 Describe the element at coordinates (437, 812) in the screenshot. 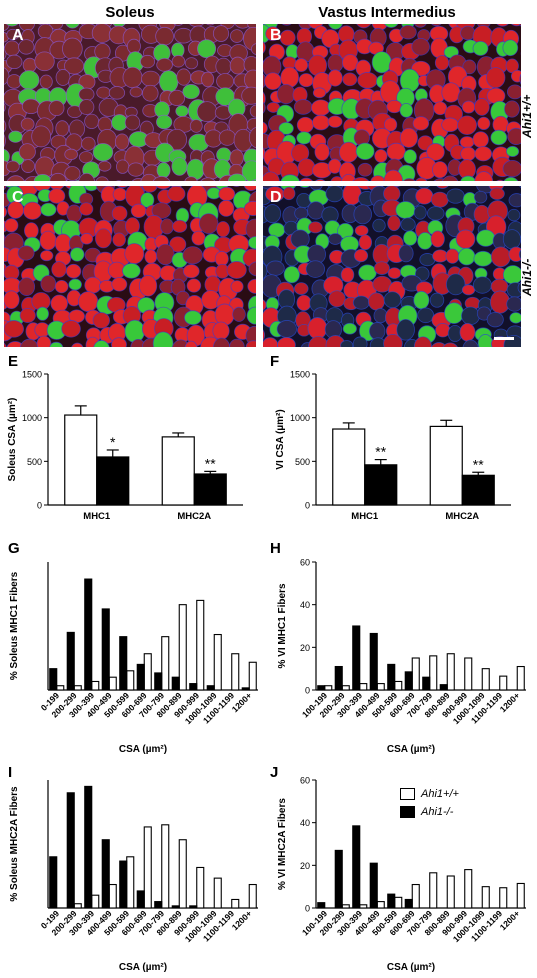

I see `legend-label-knockout: Ahi1-/-` at that location.